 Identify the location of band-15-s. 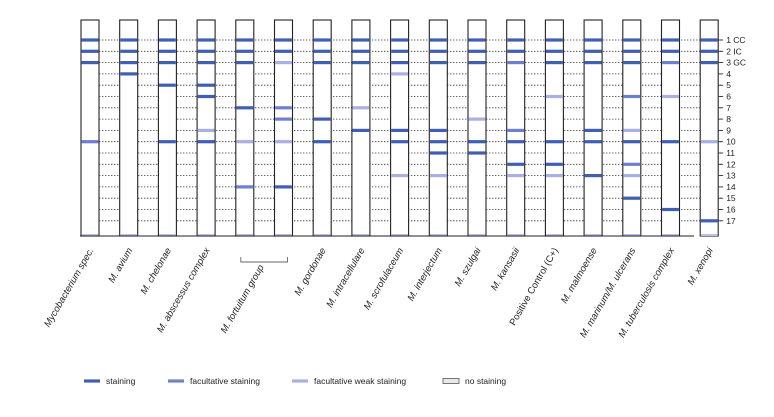
(632, 198).